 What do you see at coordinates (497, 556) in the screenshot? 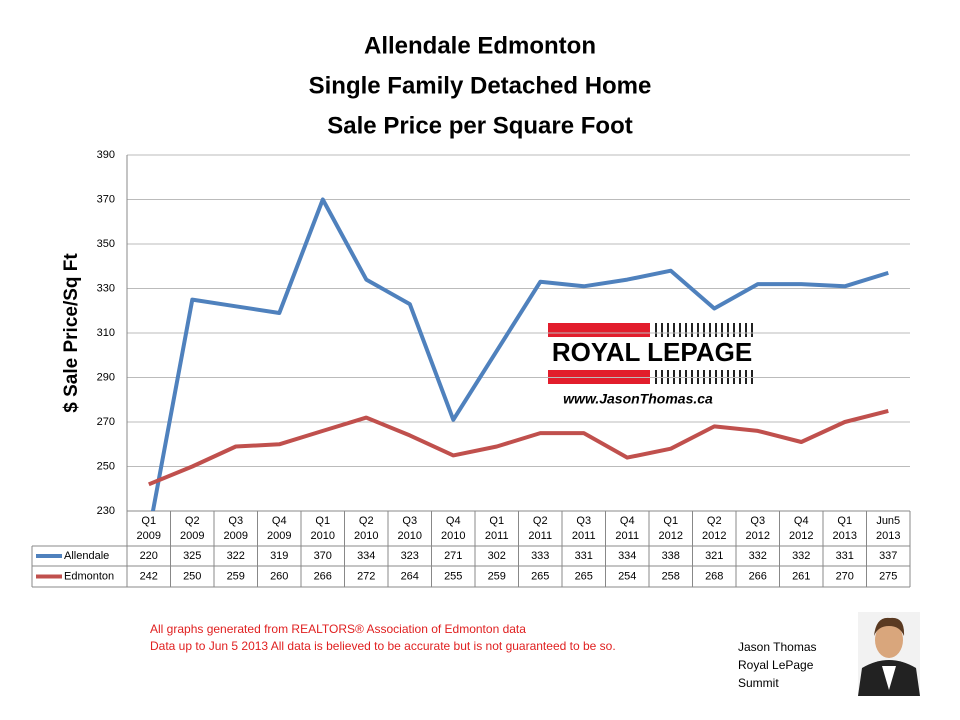
I see `table-value: 302` at bounding box center [497, 556].